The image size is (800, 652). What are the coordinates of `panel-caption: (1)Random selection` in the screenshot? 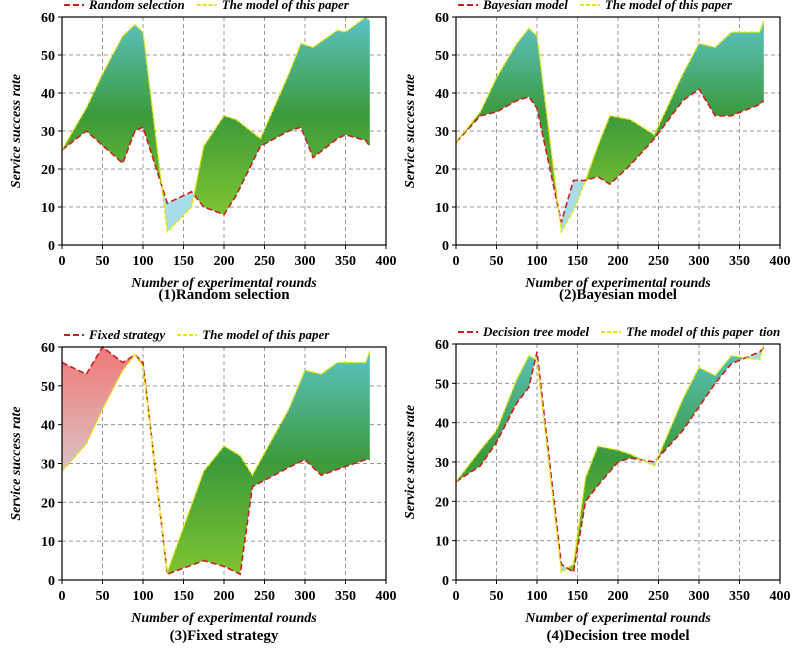 It's located at (224, 295).